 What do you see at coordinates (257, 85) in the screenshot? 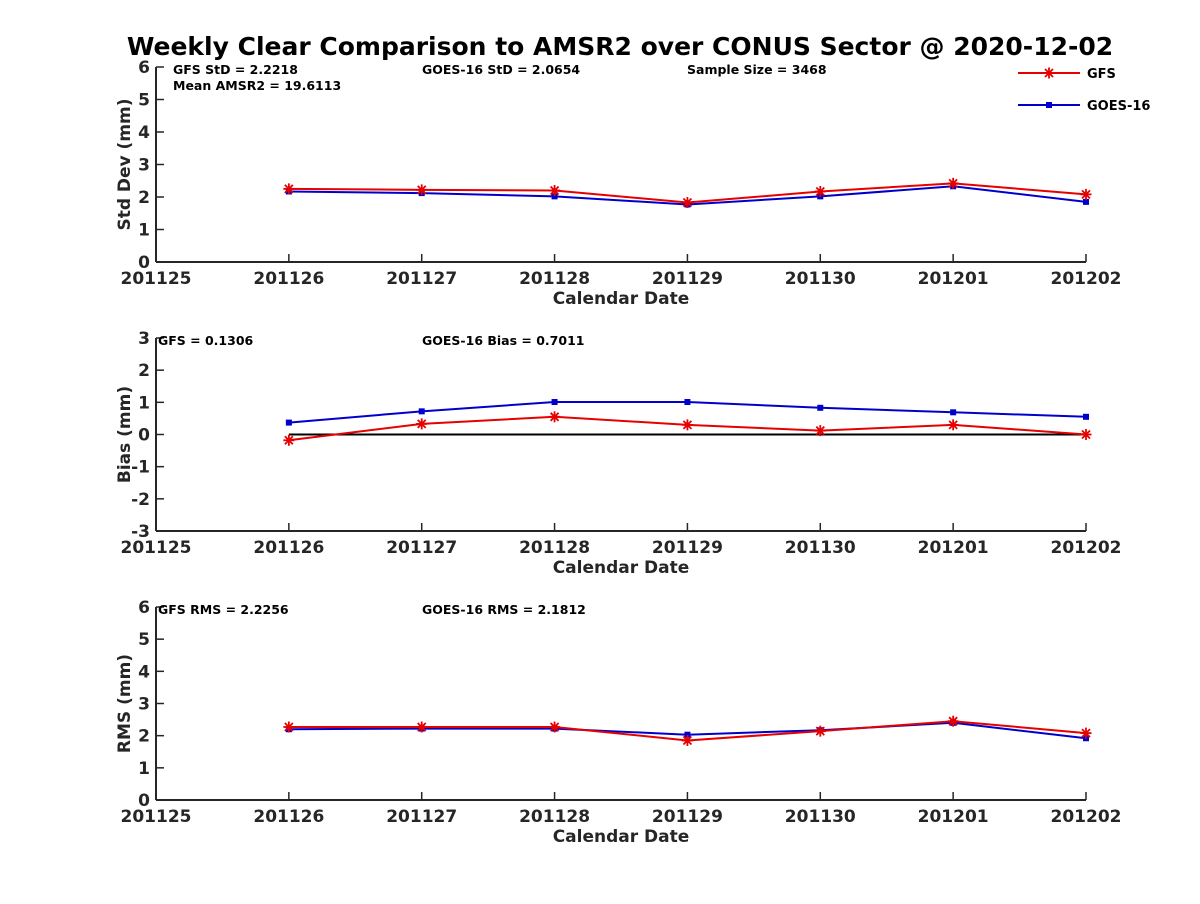
I see `stat-annotation: Mean AMSR2 = 19.6113` at bounding box center [257, 85].